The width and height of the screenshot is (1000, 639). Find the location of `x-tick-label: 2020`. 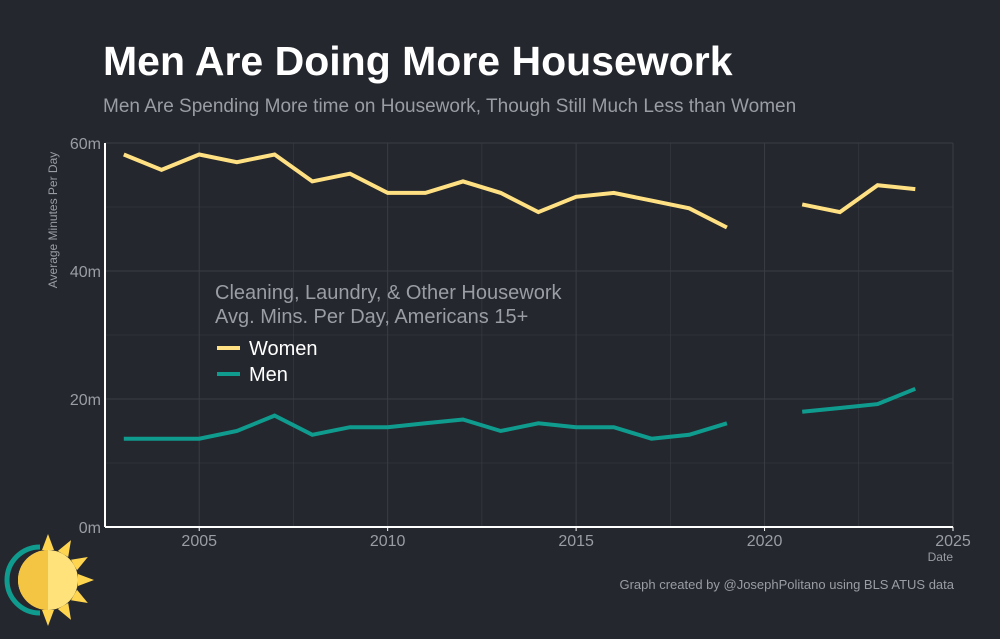

x-tick-label: 2020 is located at coordinates (765, 541).